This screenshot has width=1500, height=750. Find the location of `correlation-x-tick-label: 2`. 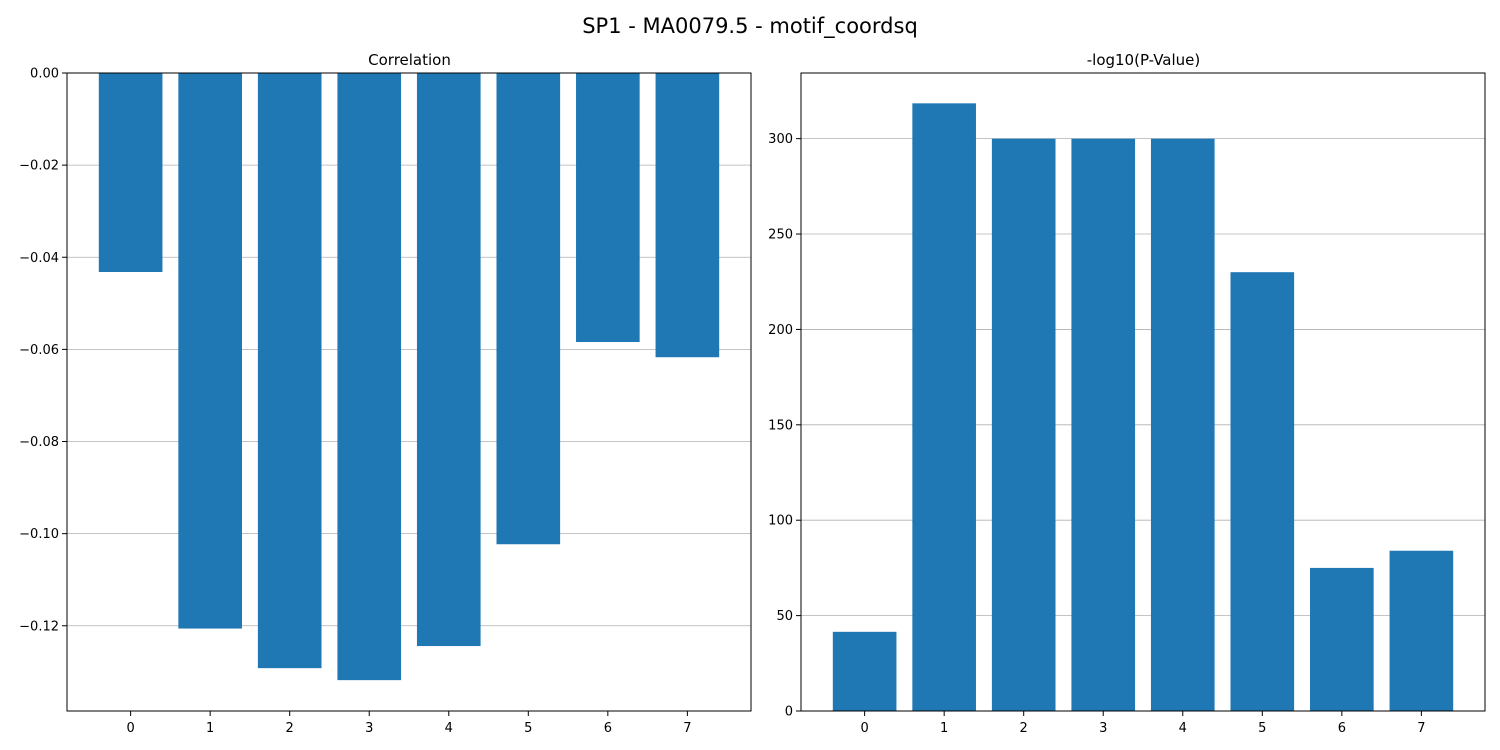

correlation-x-tick-label: 2 is located at coordinates (290, 728).